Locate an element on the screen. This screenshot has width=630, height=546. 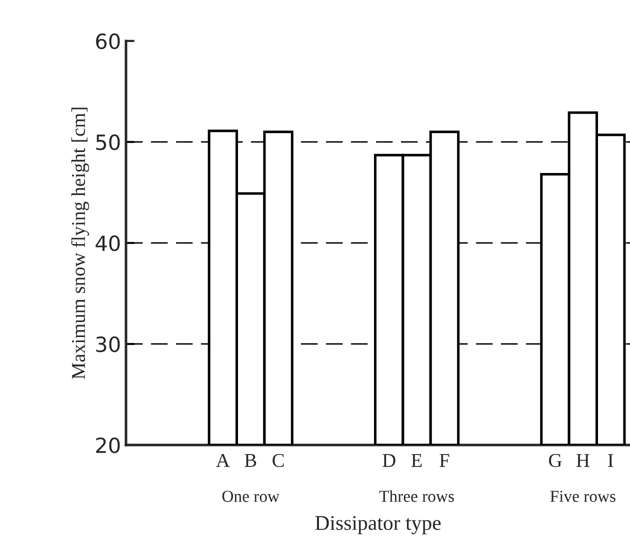
y-tick-label: 50 is located at coordinates (108, 142).